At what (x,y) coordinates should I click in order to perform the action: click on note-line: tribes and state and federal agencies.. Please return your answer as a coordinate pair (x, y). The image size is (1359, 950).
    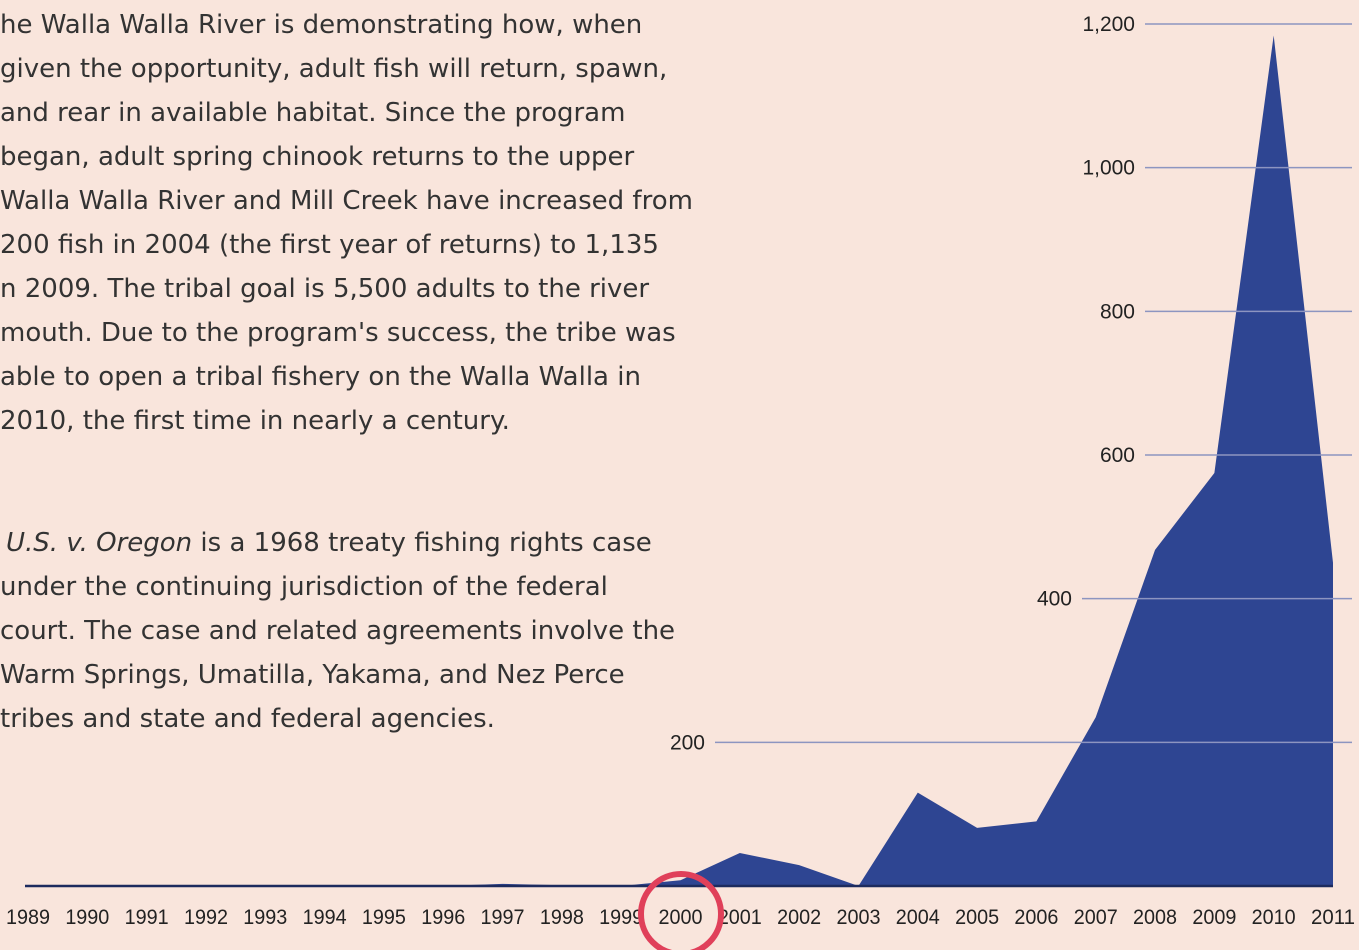
    Looking at the image, I should click on (247, 719).